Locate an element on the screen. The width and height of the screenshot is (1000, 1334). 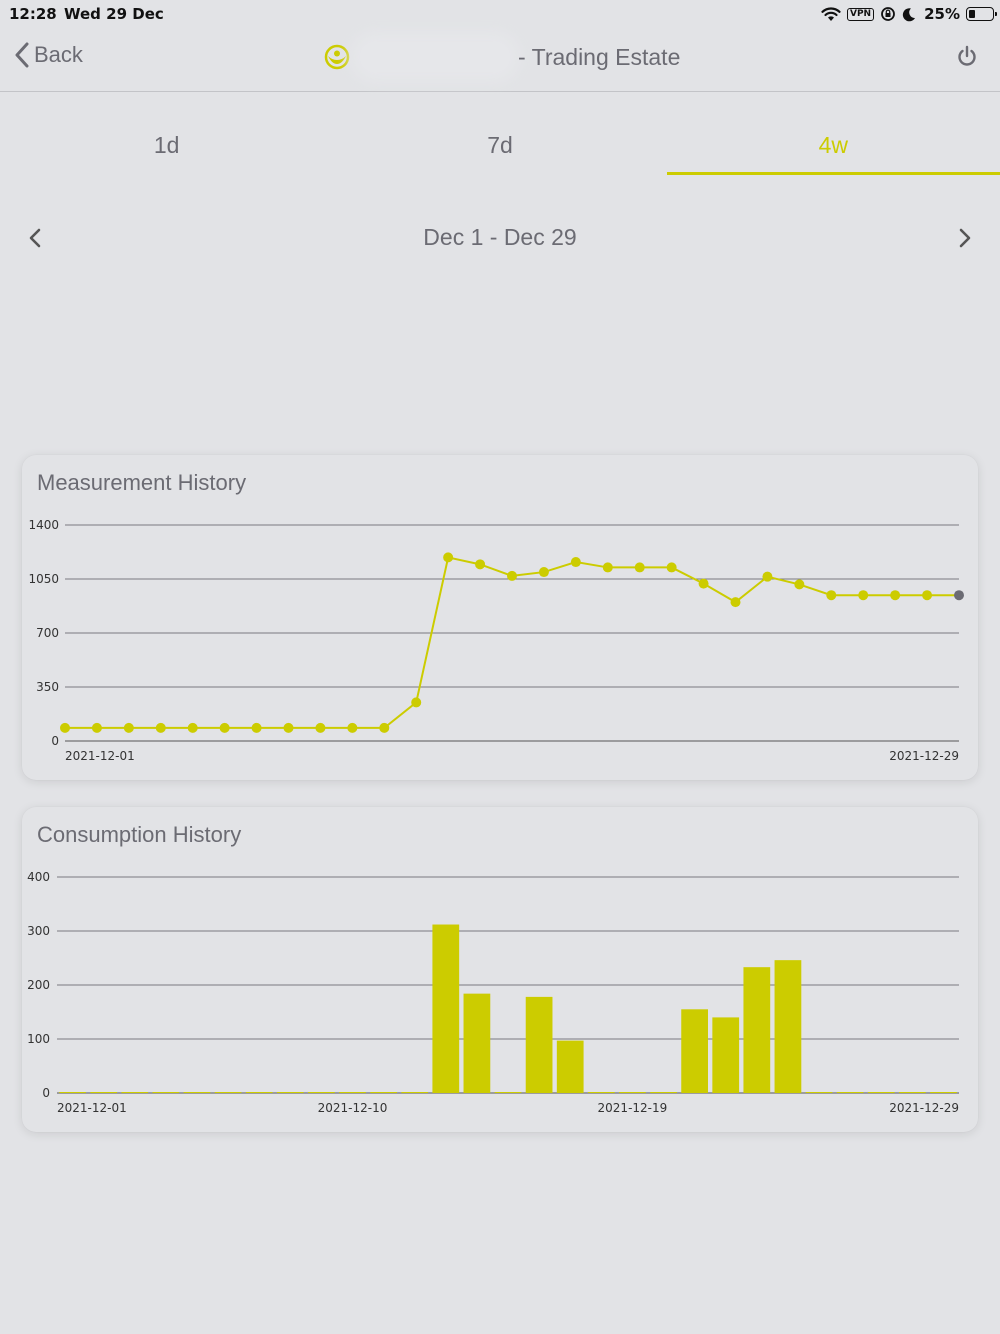
moon-icon is located at coordinates (909, 14).